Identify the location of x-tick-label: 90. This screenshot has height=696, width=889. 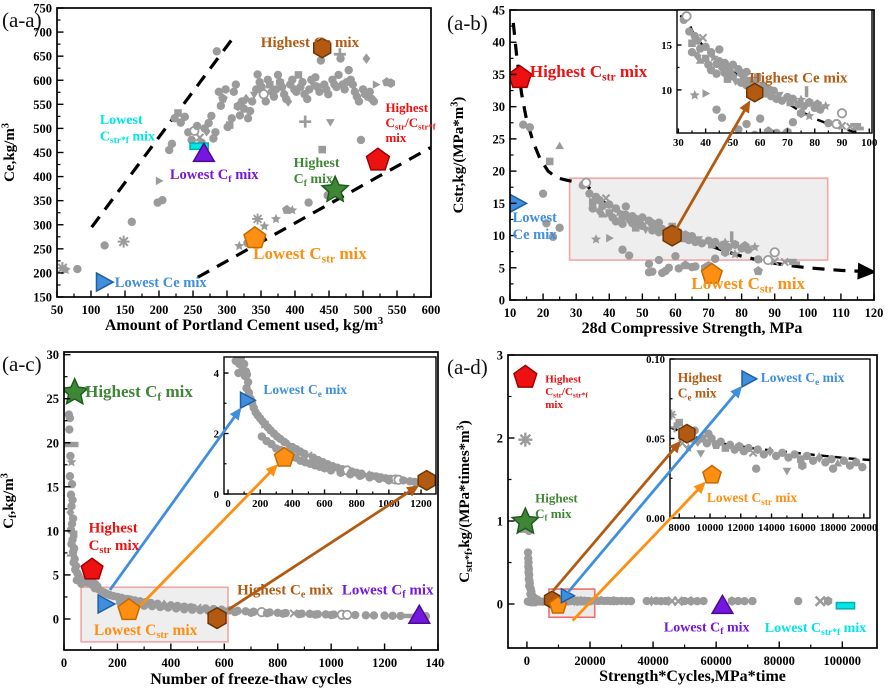
(774, 313).